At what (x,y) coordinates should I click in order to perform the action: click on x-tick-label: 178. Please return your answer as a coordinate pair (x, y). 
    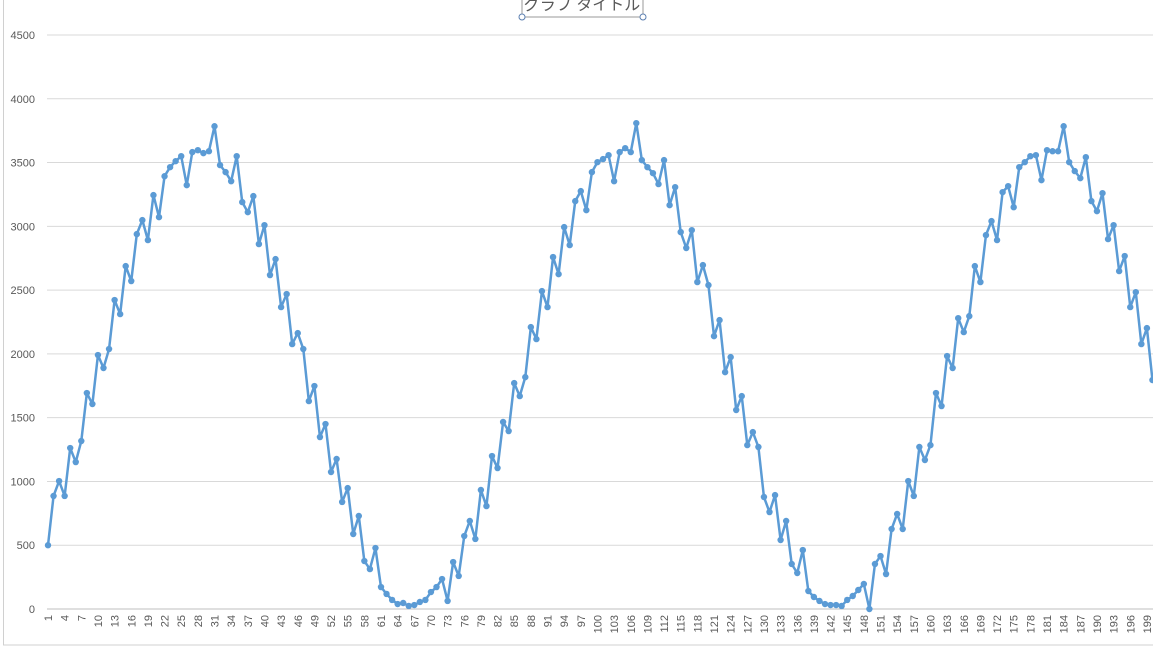
    Looking at the image, I should click on (1031, 624).